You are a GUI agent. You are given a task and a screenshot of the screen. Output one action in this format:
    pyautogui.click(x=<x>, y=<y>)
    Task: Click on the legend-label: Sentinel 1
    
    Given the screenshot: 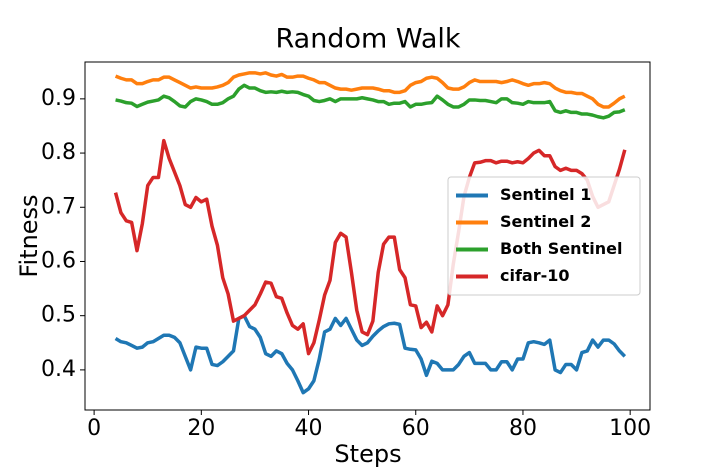 What is the action you would take?
    pyautogui.click(x=545, y=194)
    